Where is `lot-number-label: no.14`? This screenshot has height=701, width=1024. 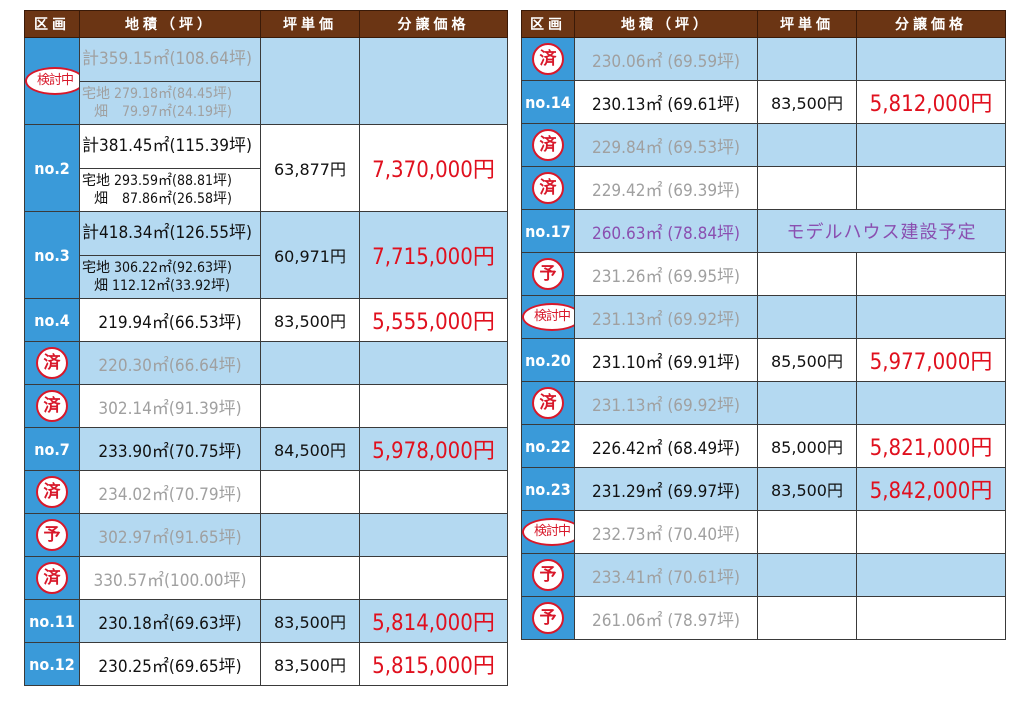 lot-number-label: no.14 is located at coordinates (548, 102).